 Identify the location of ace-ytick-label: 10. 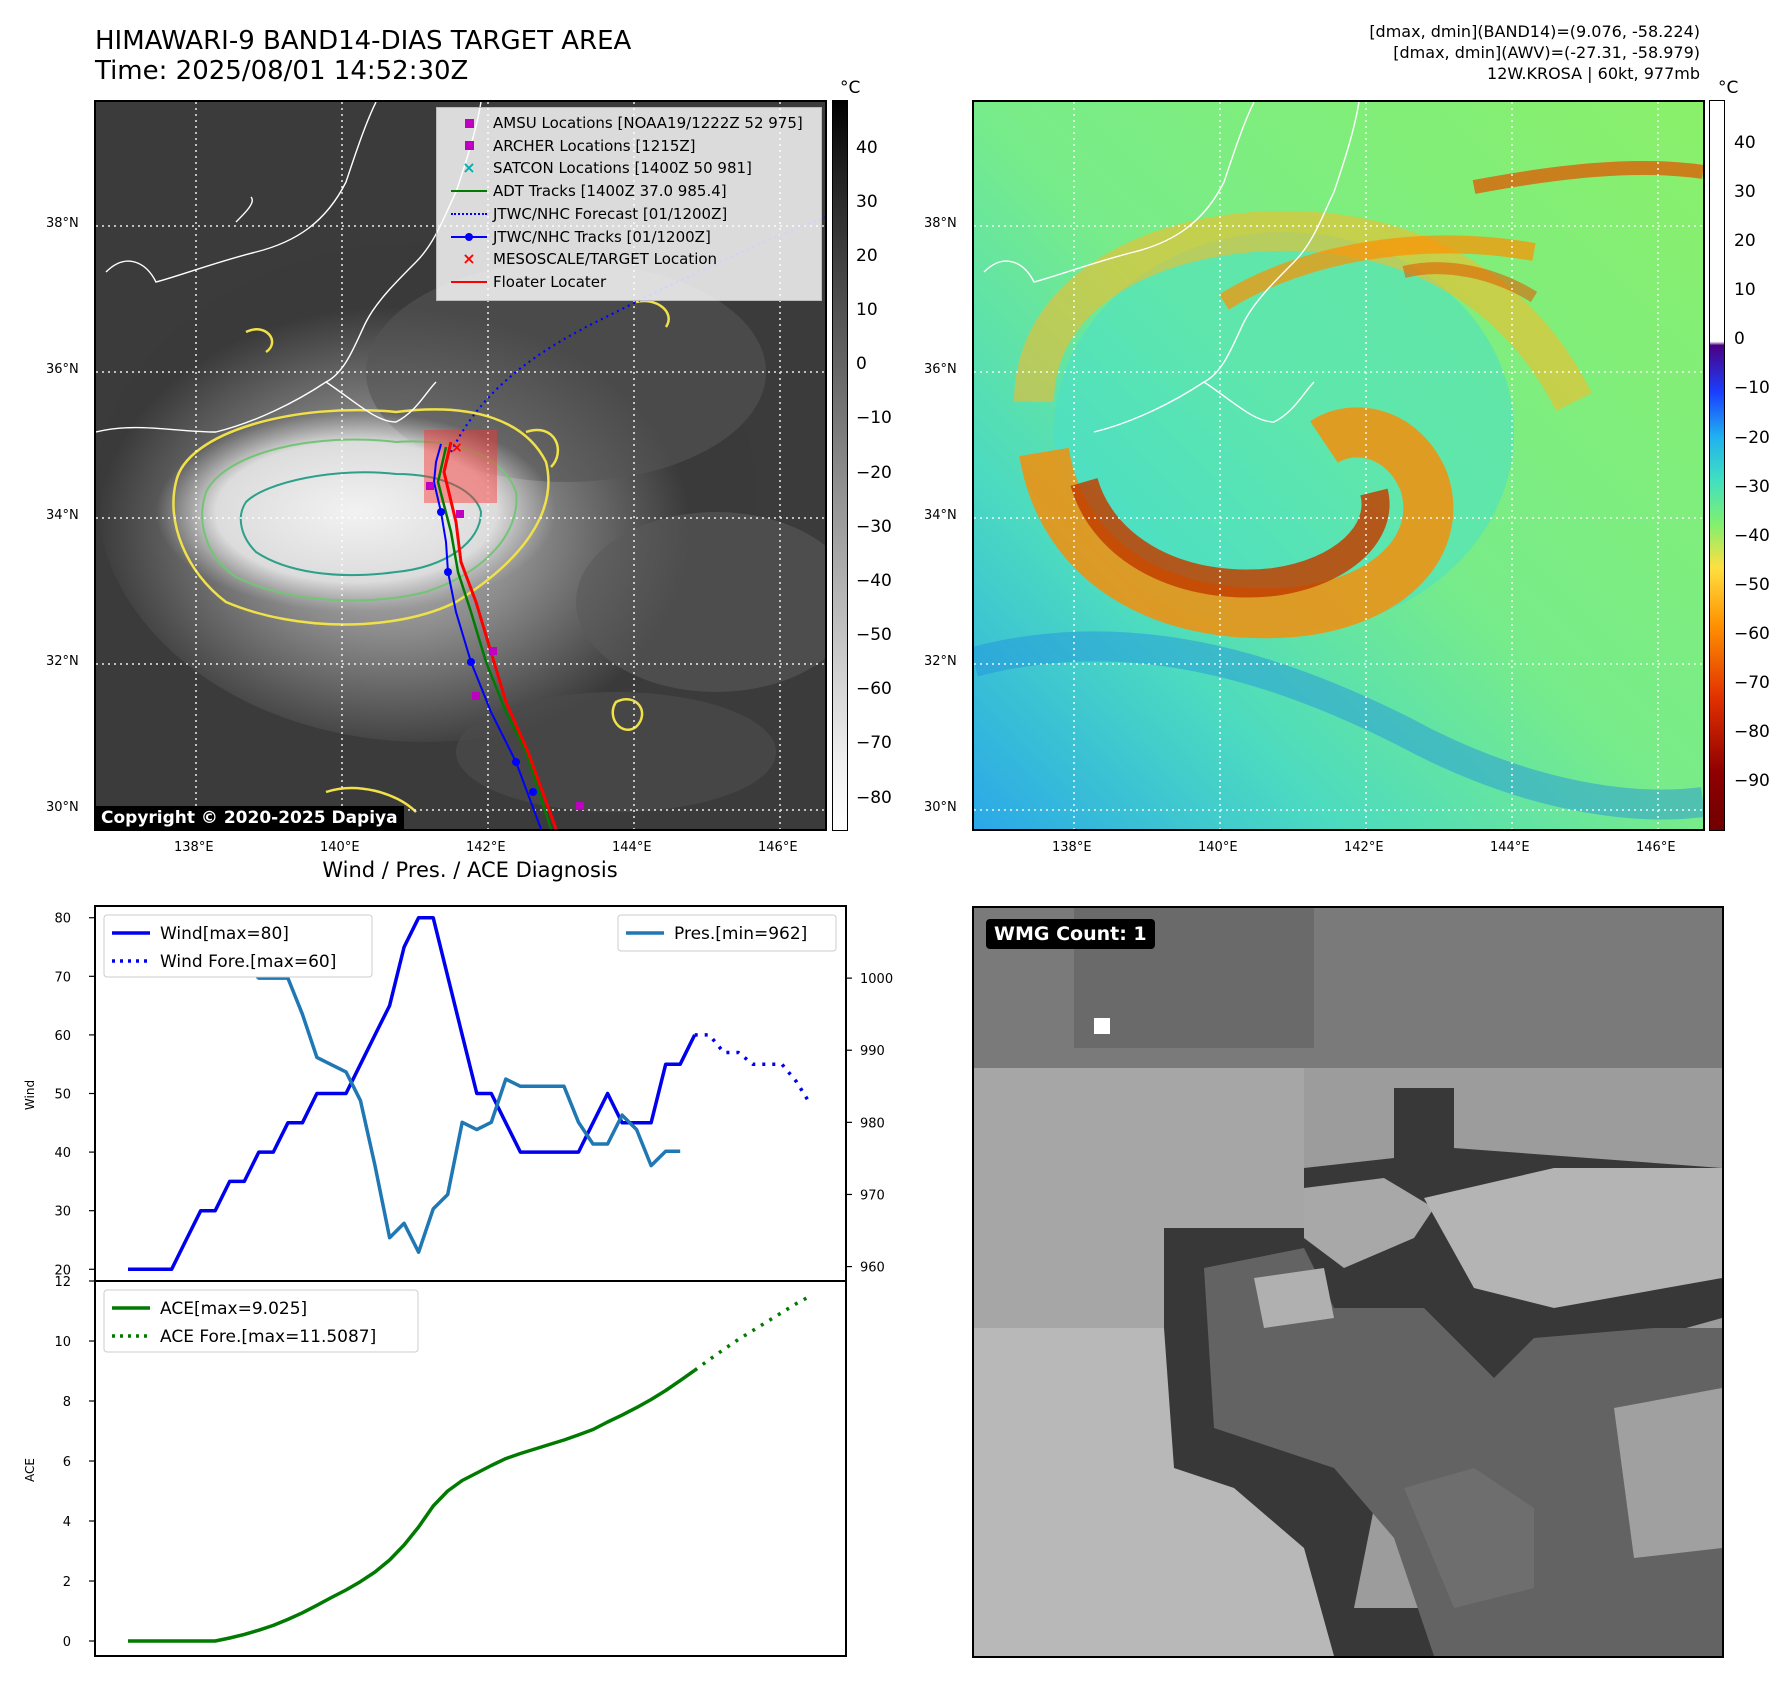
(62, 1342).